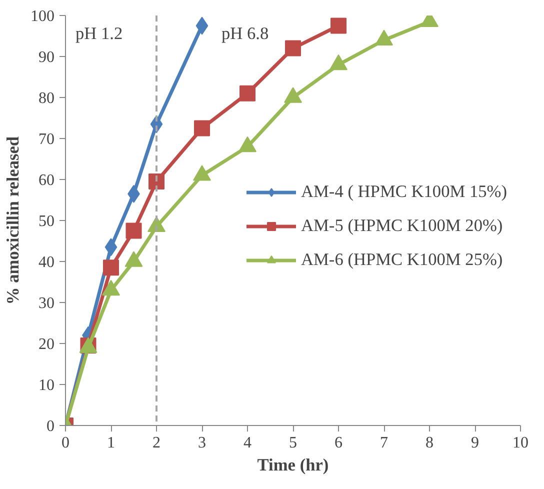  Describe the element at coordinates (46, 262) in the screenshot. I see `y-tick-label: 40` at that location.